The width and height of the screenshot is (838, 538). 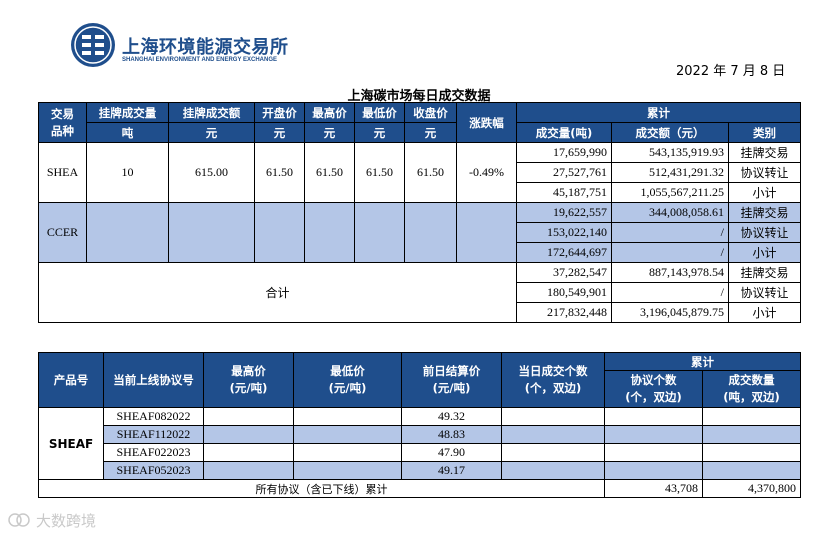 What do you see at coordinates (66, 521) in the screenshot?
I see `watermark-text: 大数跨境` at bounding box center [66, 521].